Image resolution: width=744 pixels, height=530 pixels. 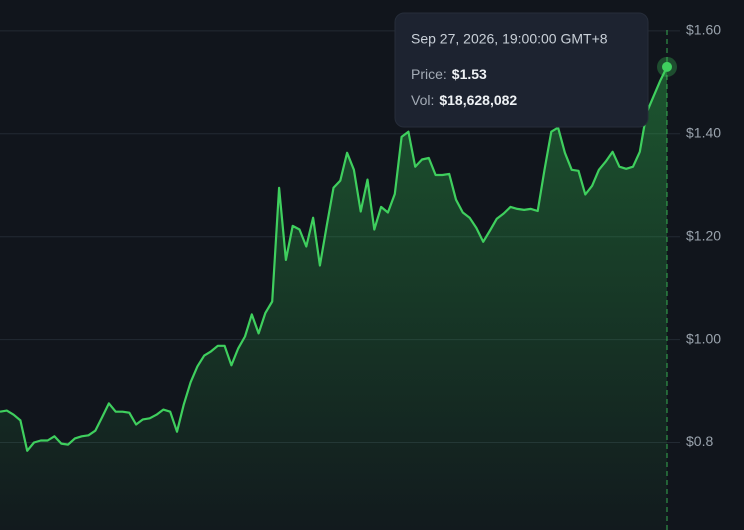 What do you see at coordinates (469, 74) in the screenshot?
I see `tooltip-value: $1.53` at bounding box center [469, 74].